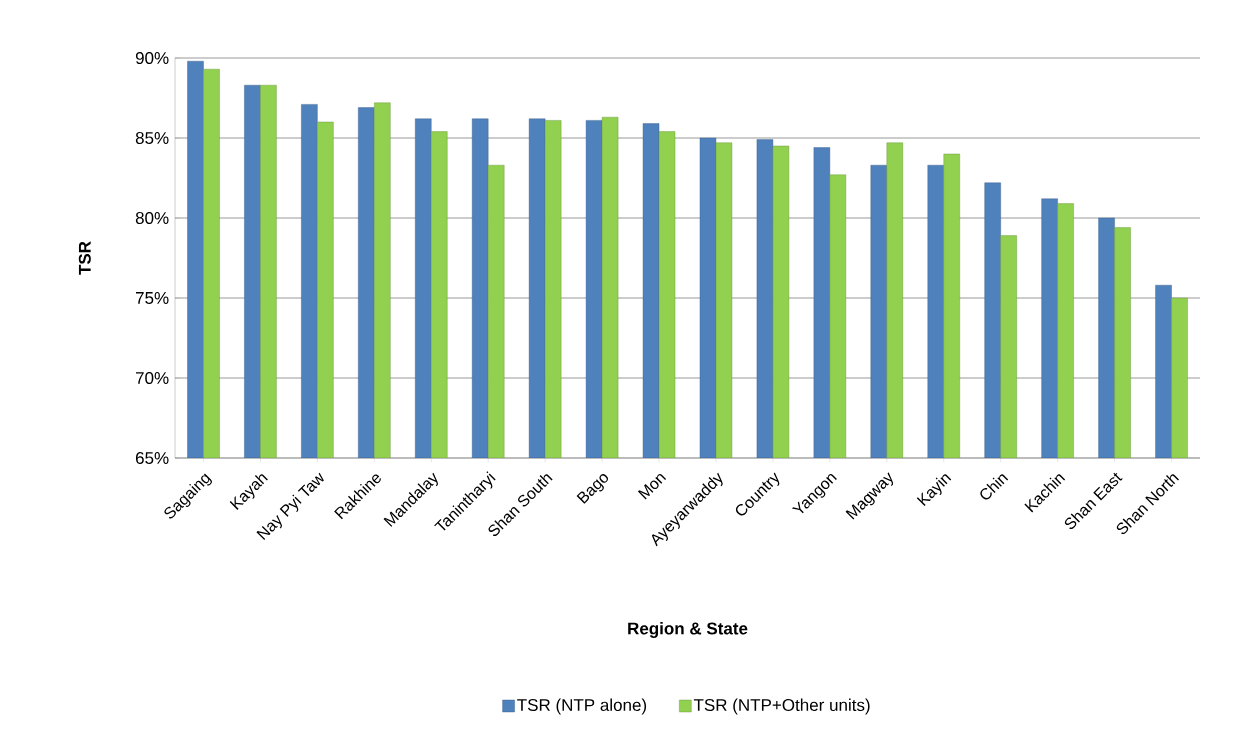 This screenshot has height=740, width=1245. I want to click on y-tick-label: 80%, so click(152, 218).